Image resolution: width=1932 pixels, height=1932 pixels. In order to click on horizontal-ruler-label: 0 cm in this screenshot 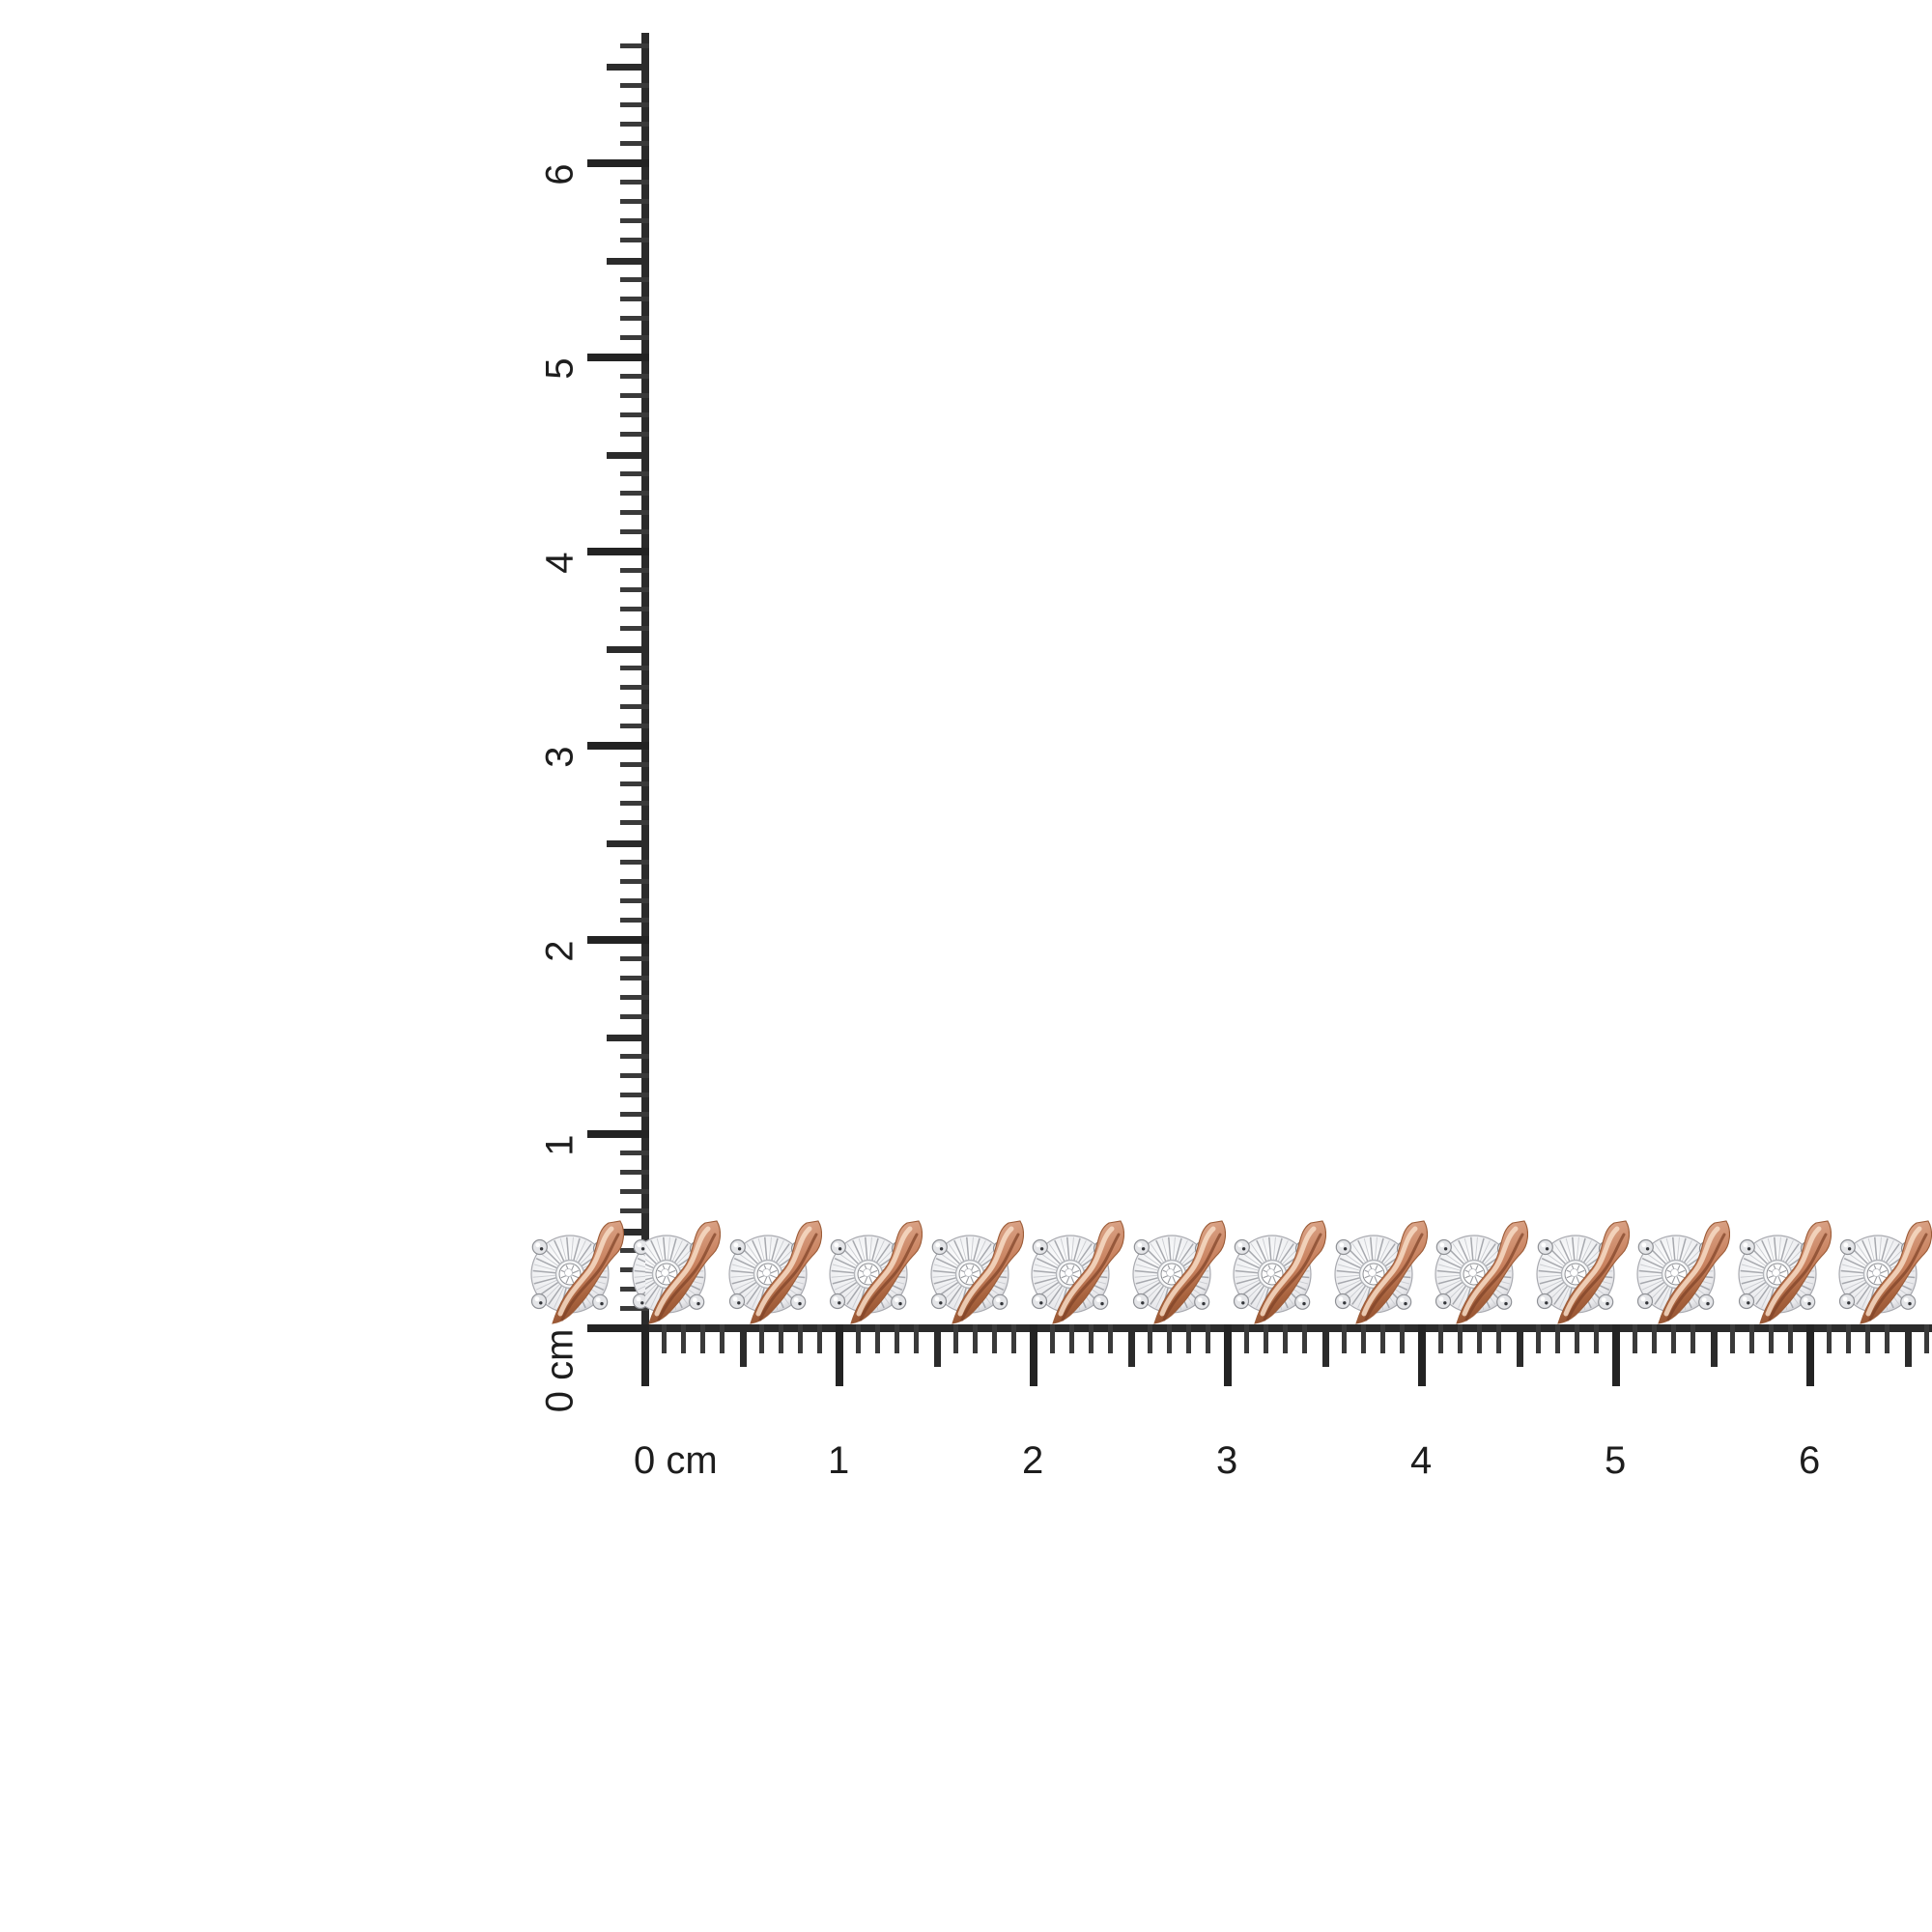, I will do `click(676, 1460)`.